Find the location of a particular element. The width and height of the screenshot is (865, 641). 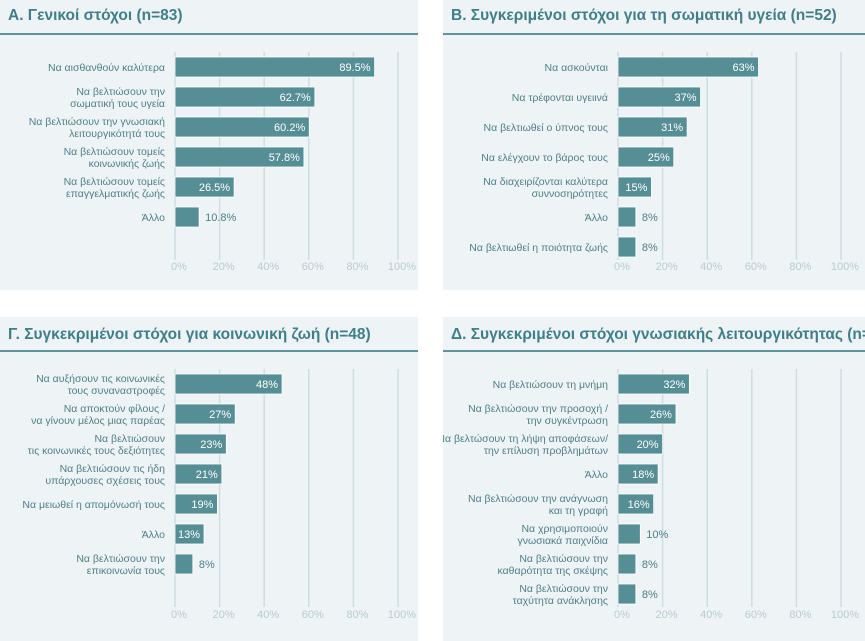

bar-value-label: 63% is located at coordinates (743, 68).